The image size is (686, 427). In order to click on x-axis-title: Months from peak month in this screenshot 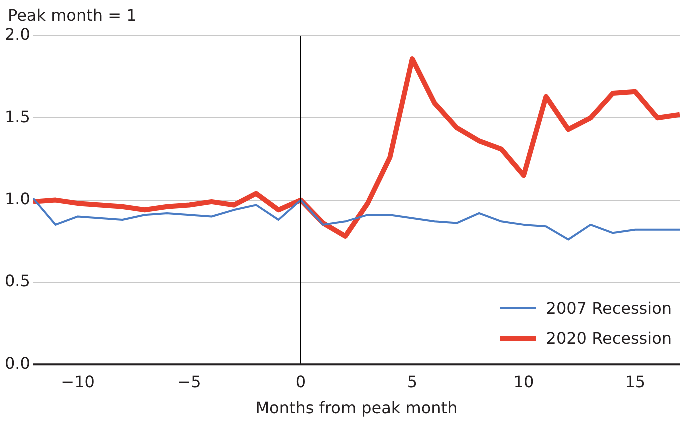, I will do `click(357, 408)`.